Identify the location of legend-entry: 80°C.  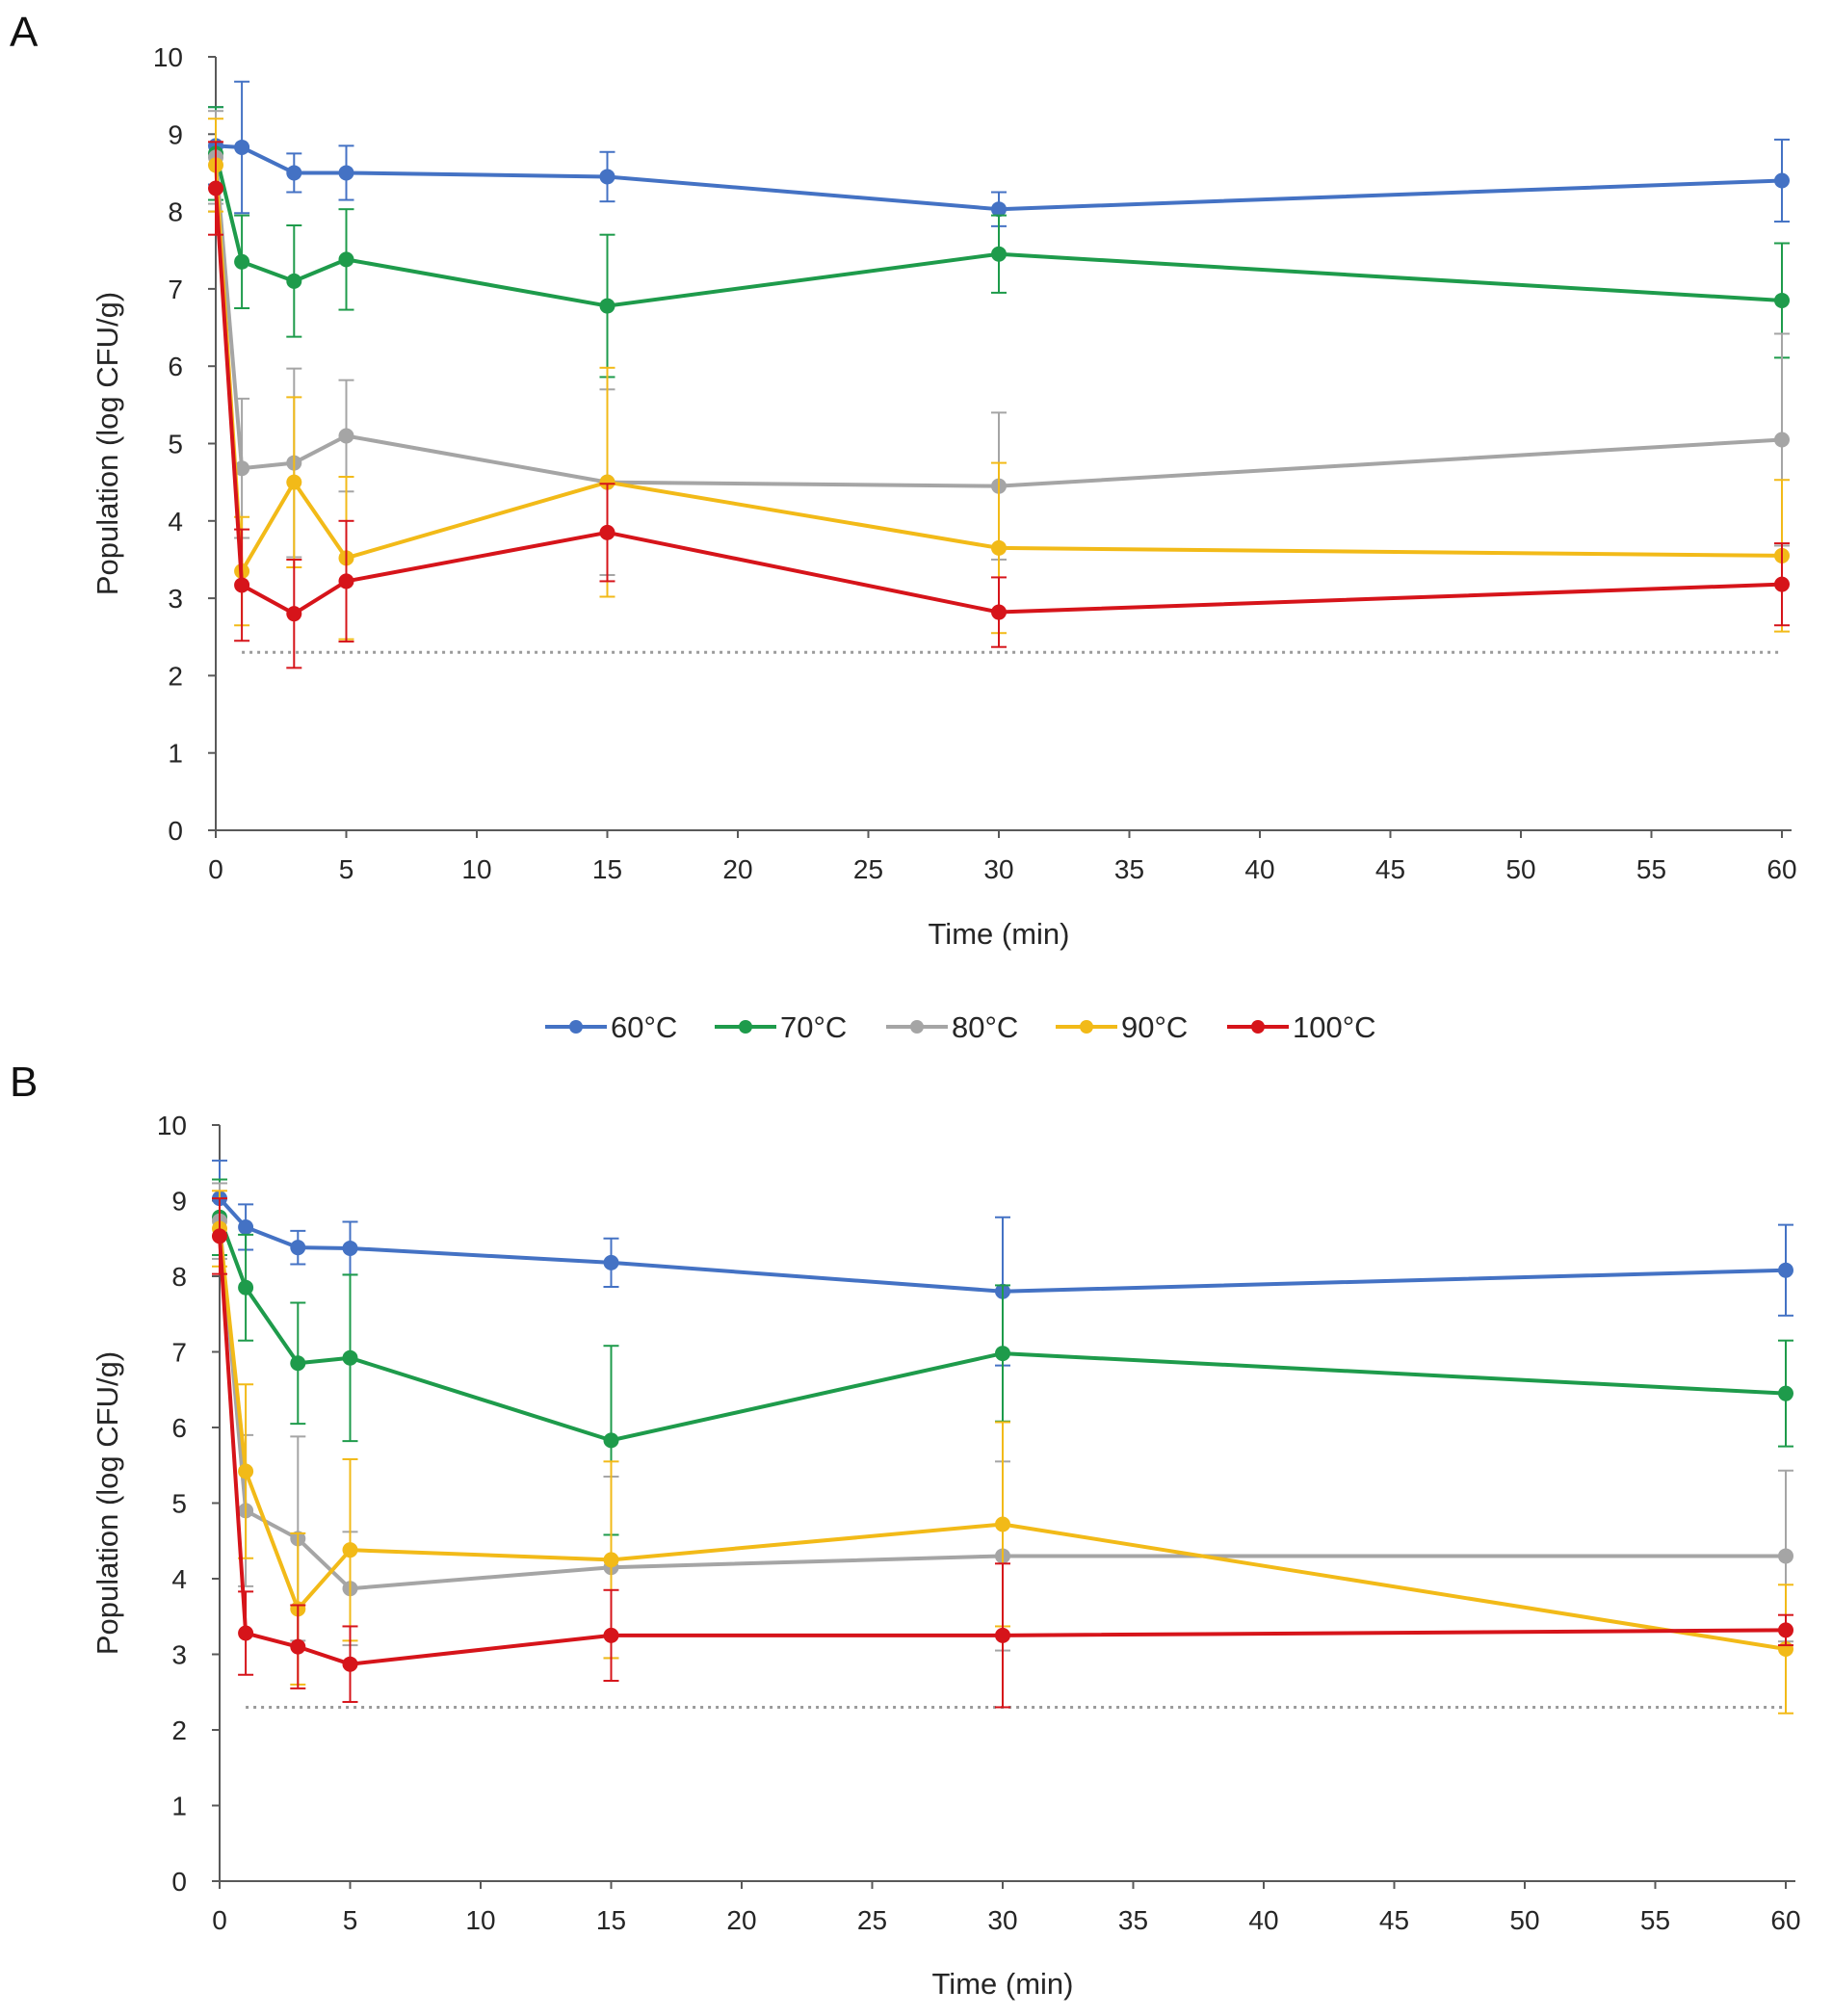
(952, 1027).